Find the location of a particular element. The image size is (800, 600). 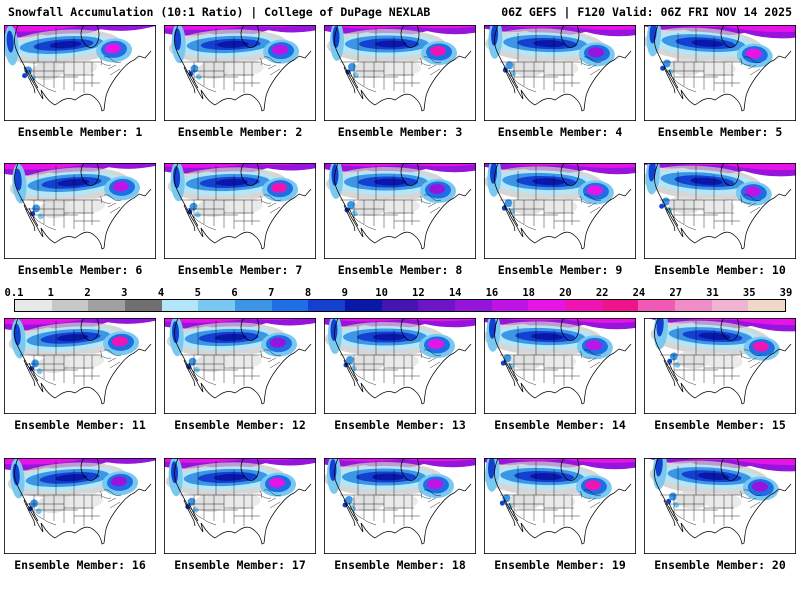

ensemble-member-label: Ensemble Member: 15 is located at coordinates (720, 425).